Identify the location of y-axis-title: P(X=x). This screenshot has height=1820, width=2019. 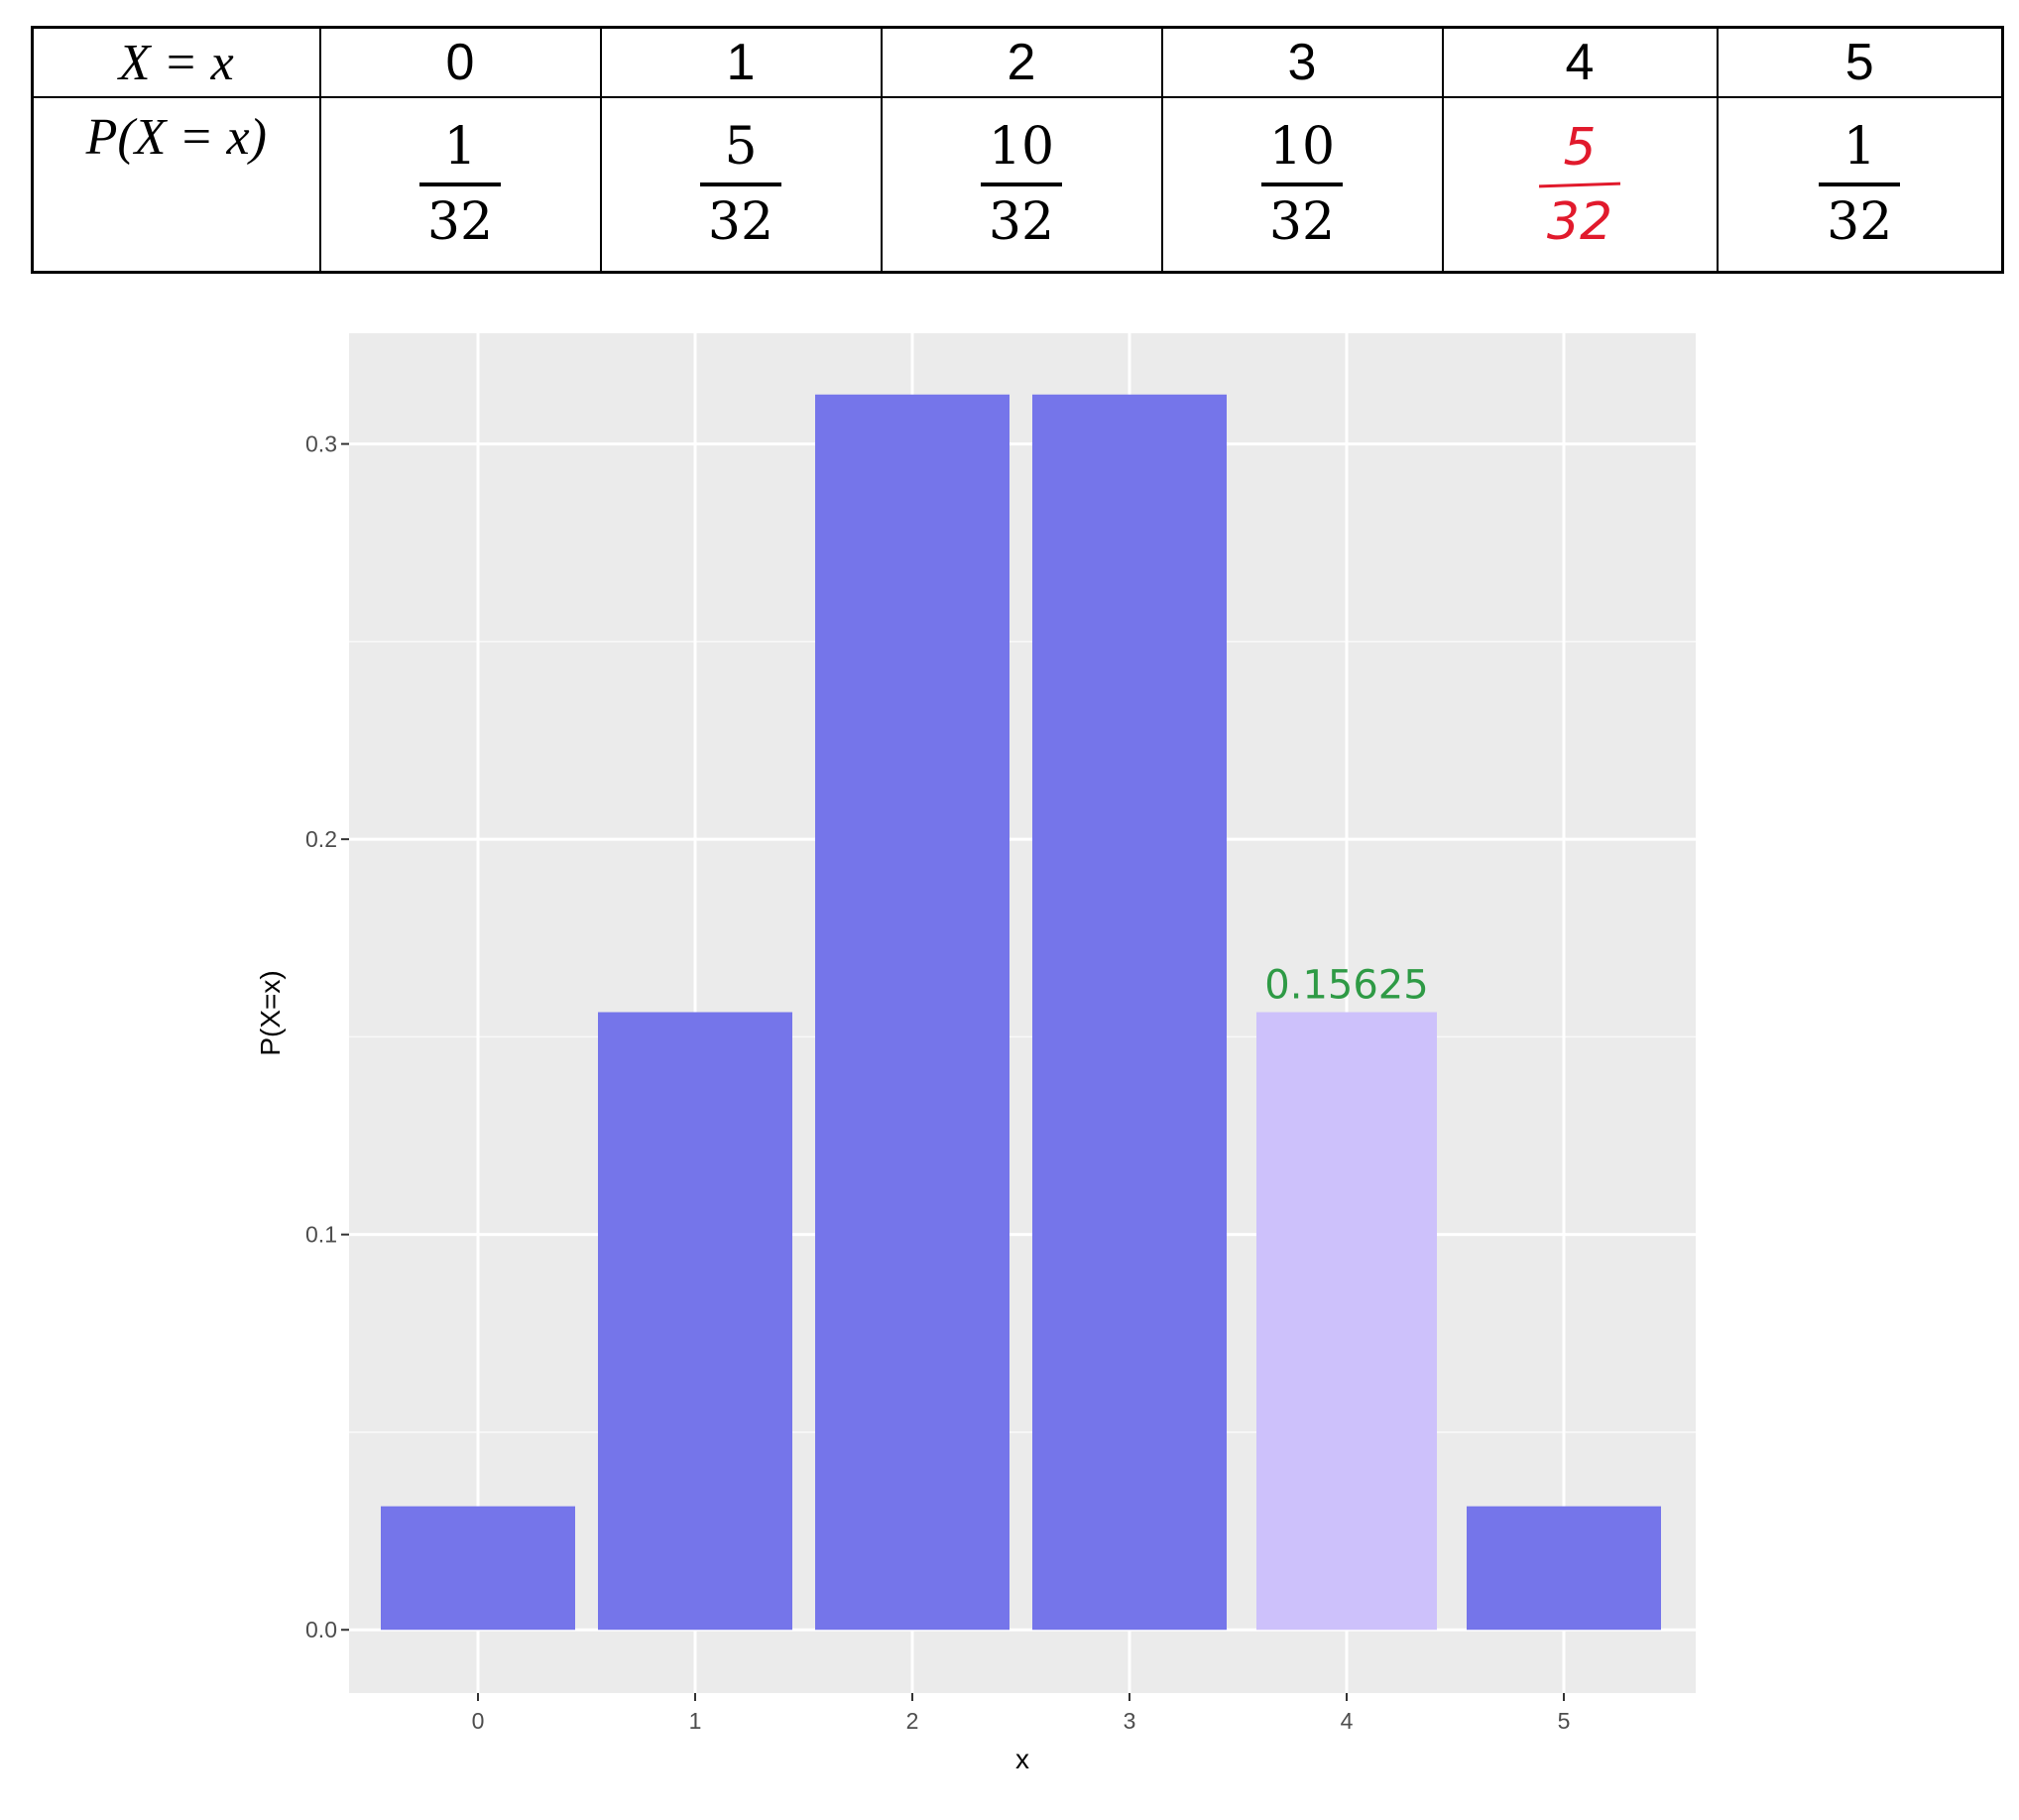
(271, 1012).